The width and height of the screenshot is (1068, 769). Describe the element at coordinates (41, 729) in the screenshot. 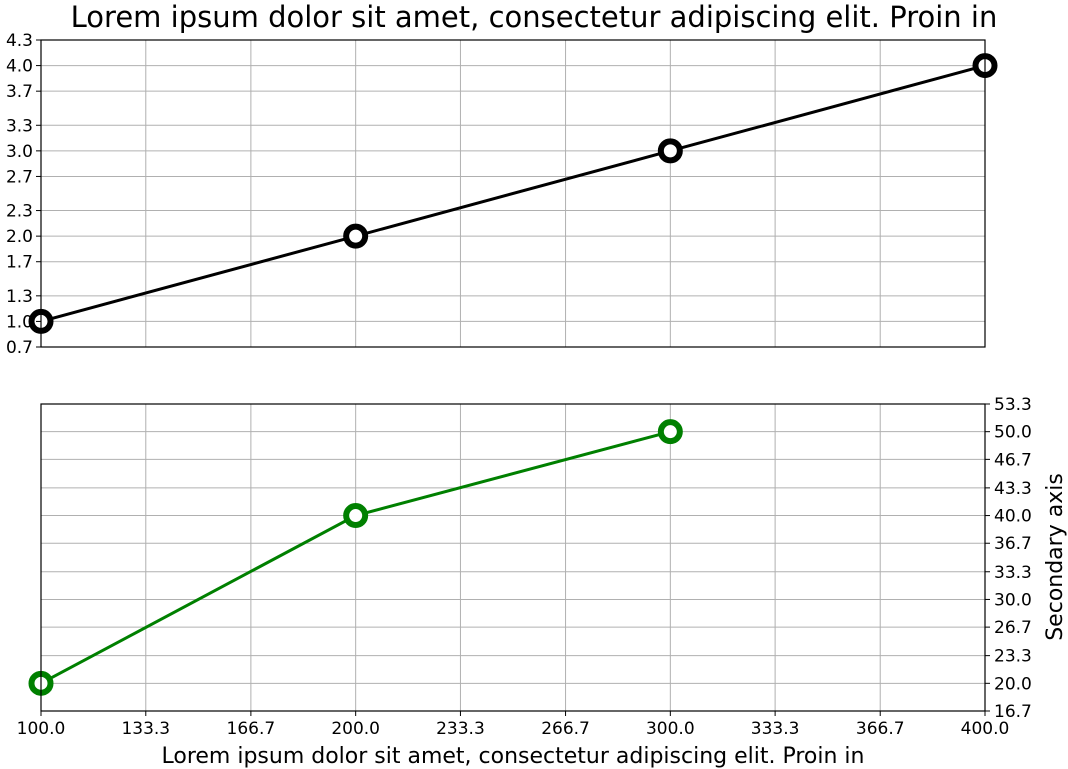

I see `x-tick-label: 100.0` at that location.